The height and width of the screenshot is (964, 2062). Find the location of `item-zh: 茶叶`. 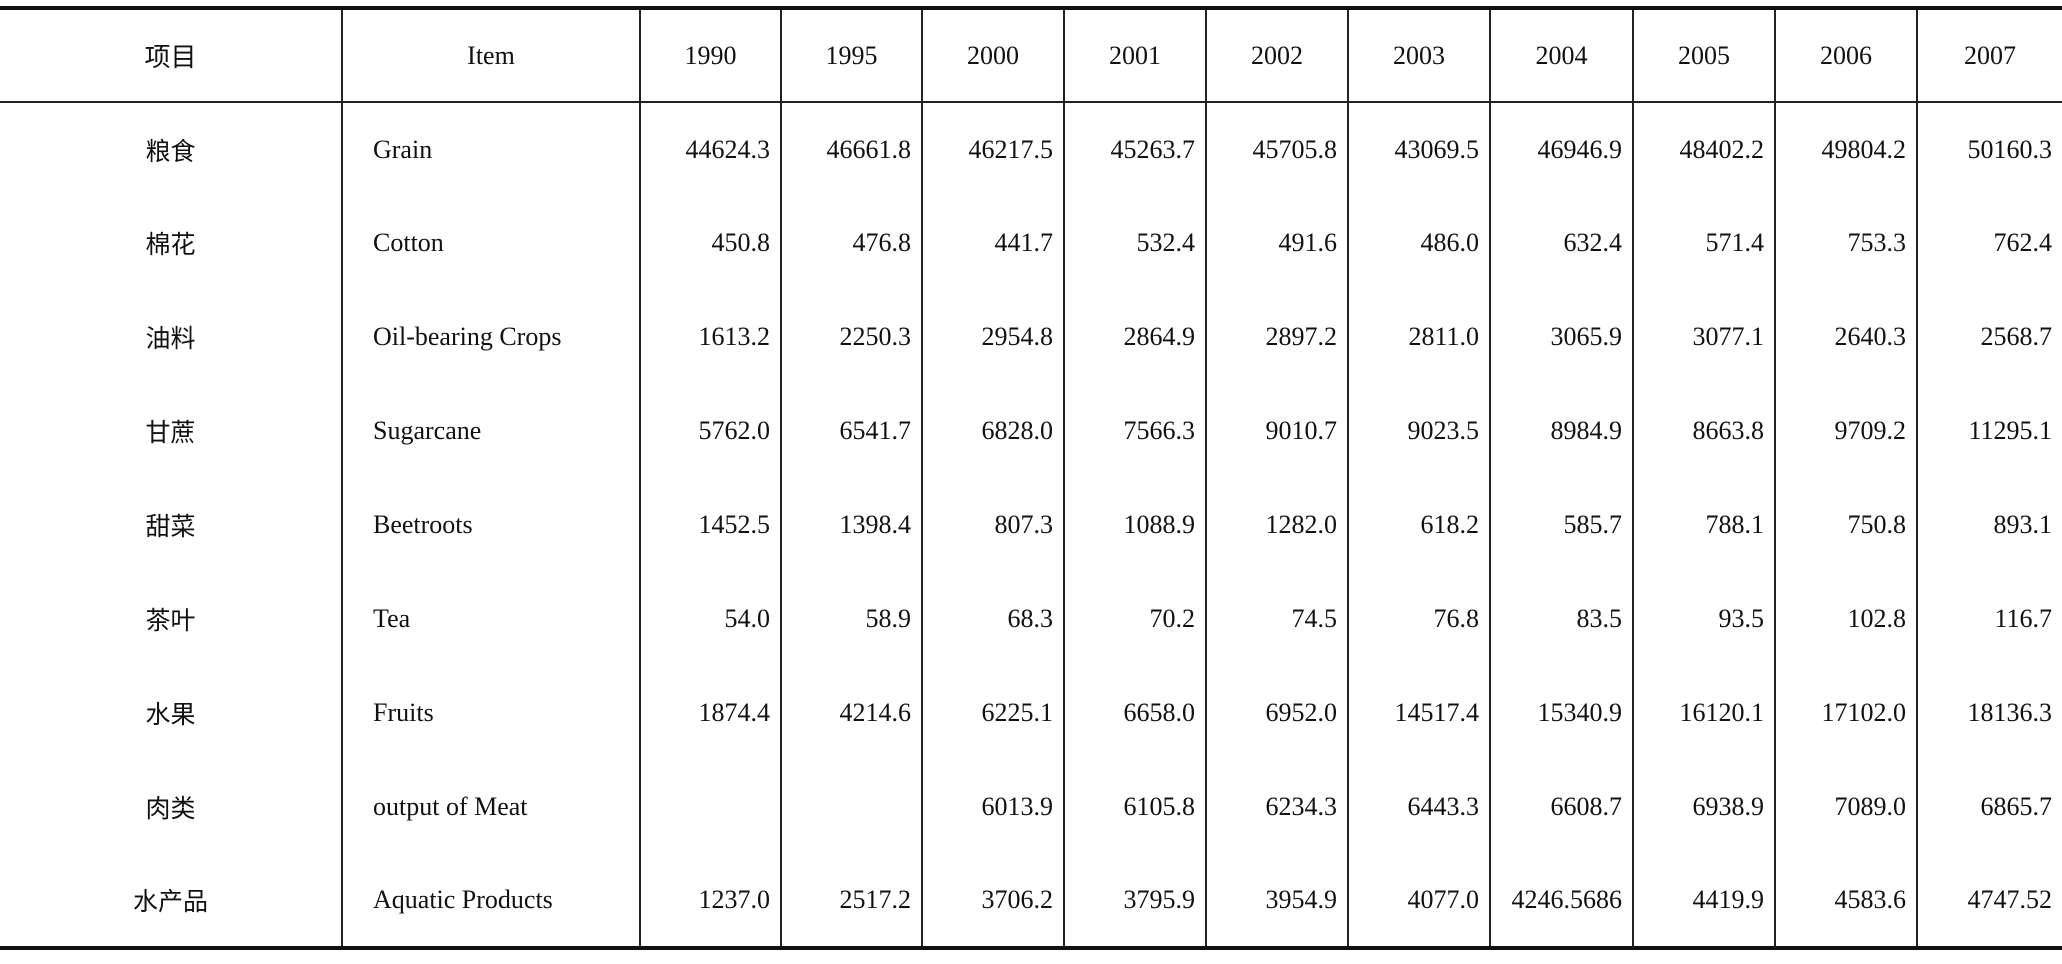

item-zh: 茶叶 is located at coordinates (170, 620).